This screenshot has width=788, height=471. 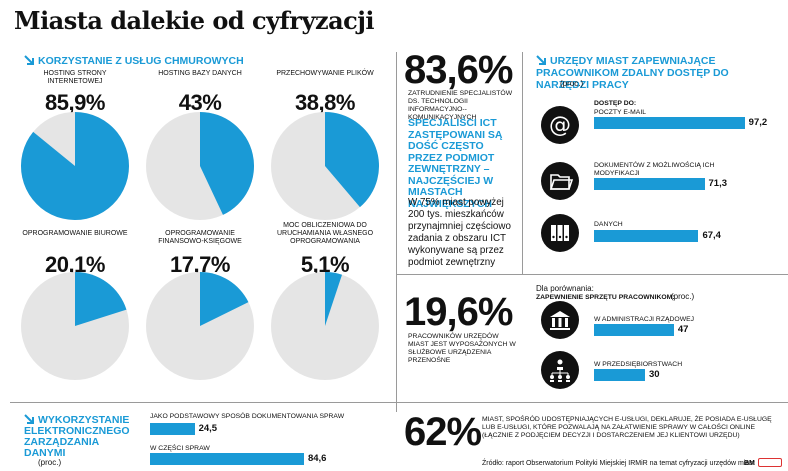 What do you see at coordinates (396, 232) in the screenshot?
I see `divider-vertical-left` at bounding box center [396, 232].